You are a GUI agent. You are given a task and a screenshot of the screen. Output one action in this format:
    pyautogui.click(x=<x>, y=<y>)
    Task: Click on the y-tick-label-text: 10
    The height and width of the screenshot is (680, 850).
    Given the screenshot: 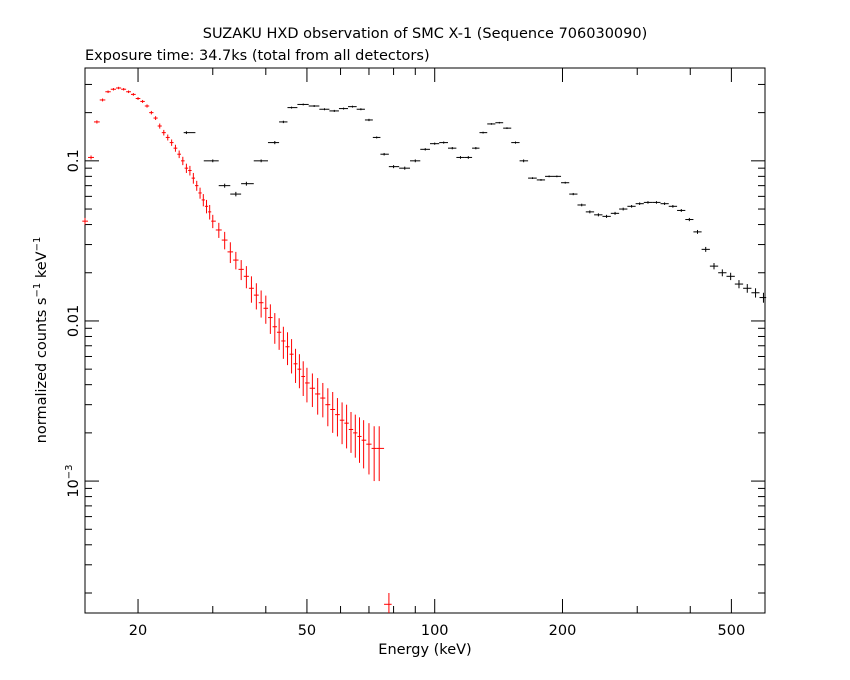 What is the action you would take?
    pyautogui.click(x=74, y=488)
    